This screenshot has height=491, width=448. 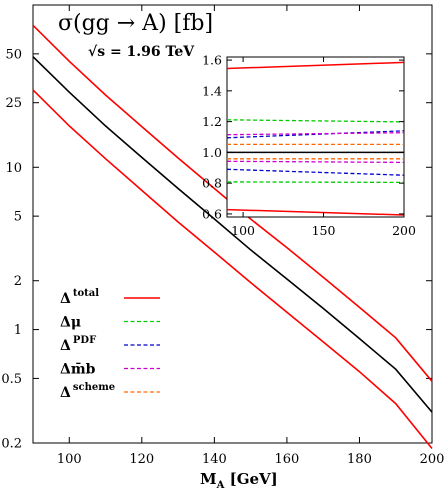 I want to click on x-tick-label: 120, so click(x=141, y=459).